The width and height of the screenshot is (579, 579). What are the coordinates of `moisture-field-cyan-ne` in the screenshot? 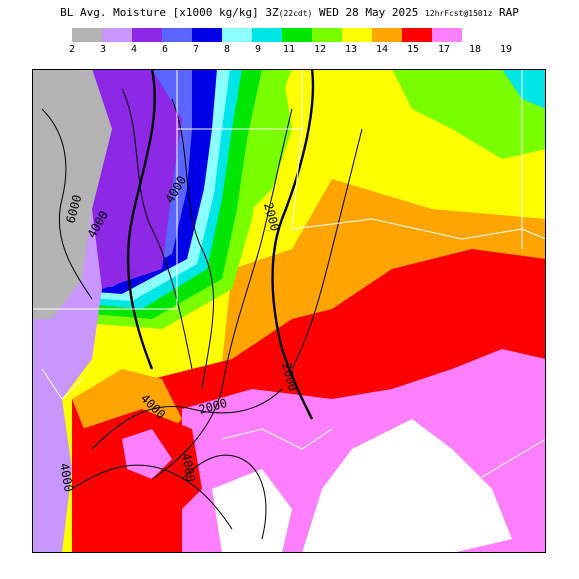 It's located at (524, 89).